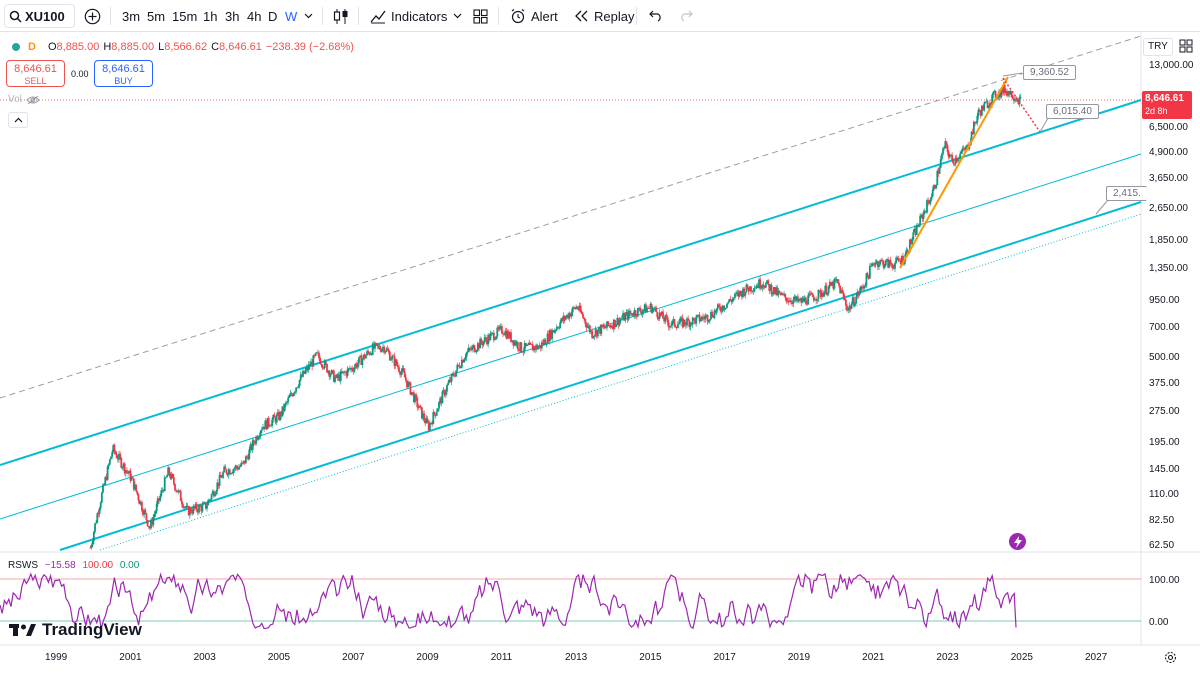 This screenshot has height=680, width=1200. What do you see at coordinates (1017, 541) in the screenshot?
I see `lightning-icon` at bounding box center [1017, 541].